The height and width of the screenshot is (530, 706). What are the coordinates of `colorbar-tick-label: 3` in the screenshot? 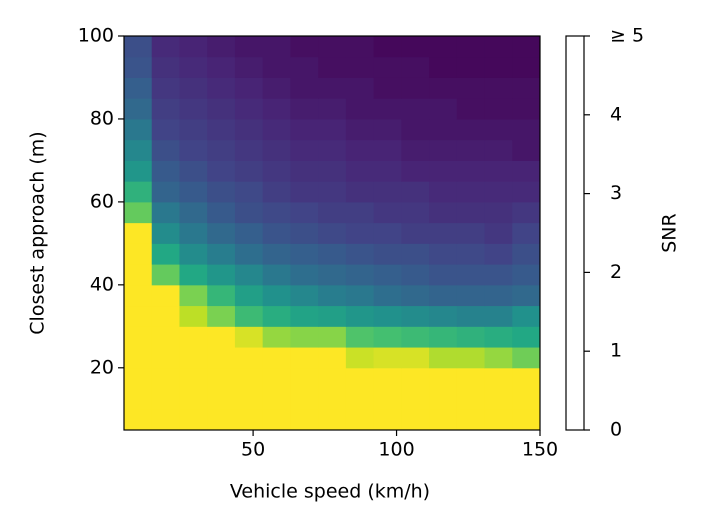 It's located at (616, 193).